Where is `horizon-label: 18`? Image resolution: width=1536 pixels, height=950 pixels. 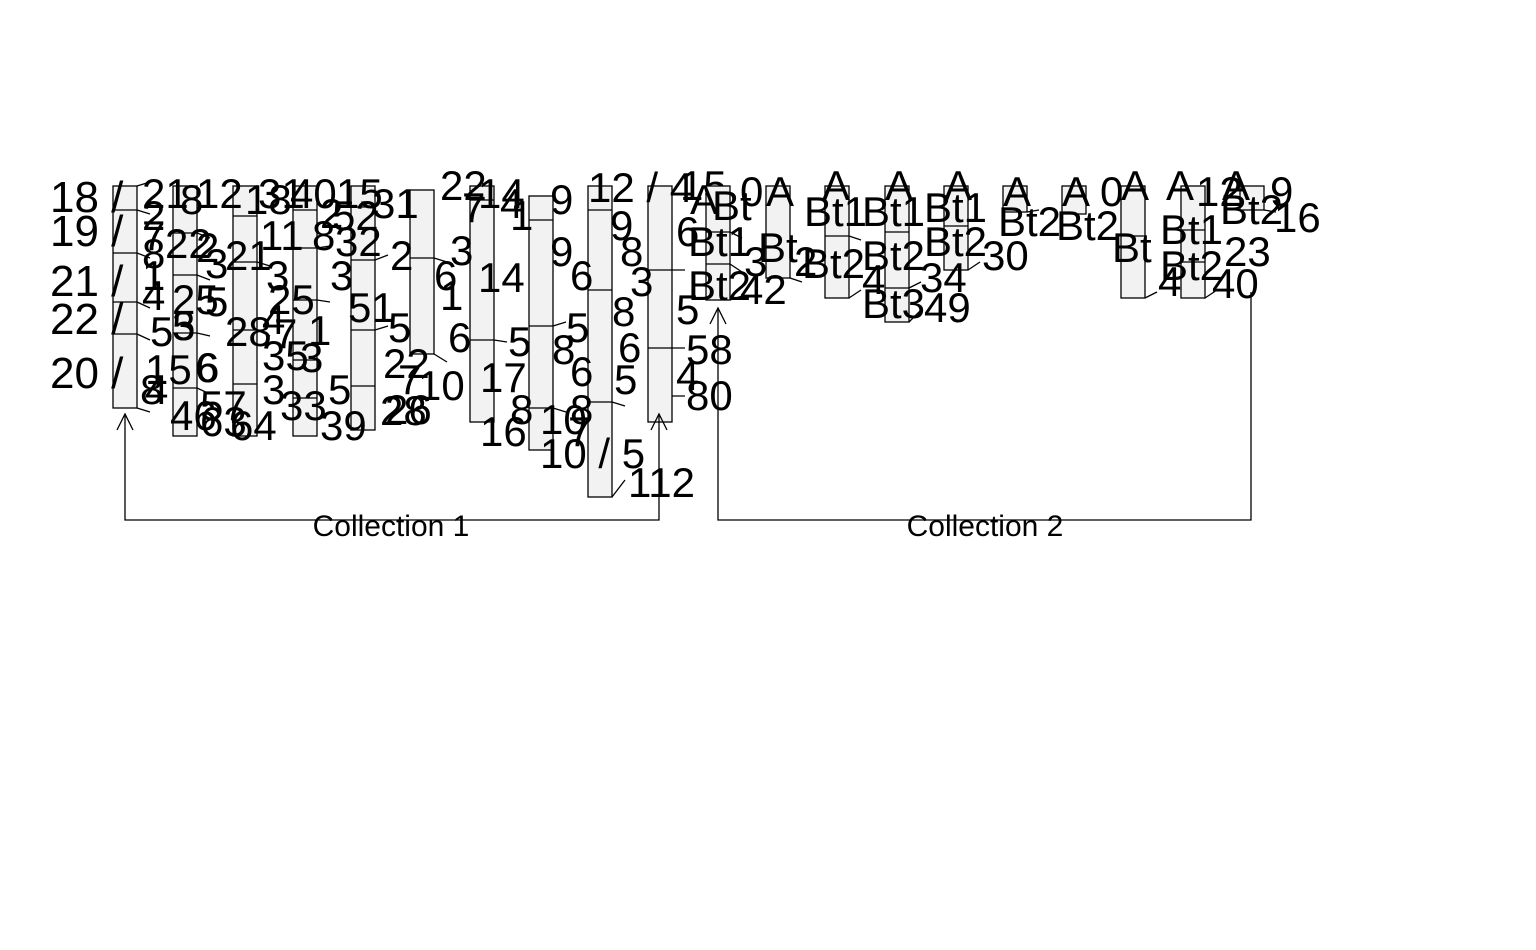
horizon-label: 18 is located at coordinates (268, 199).